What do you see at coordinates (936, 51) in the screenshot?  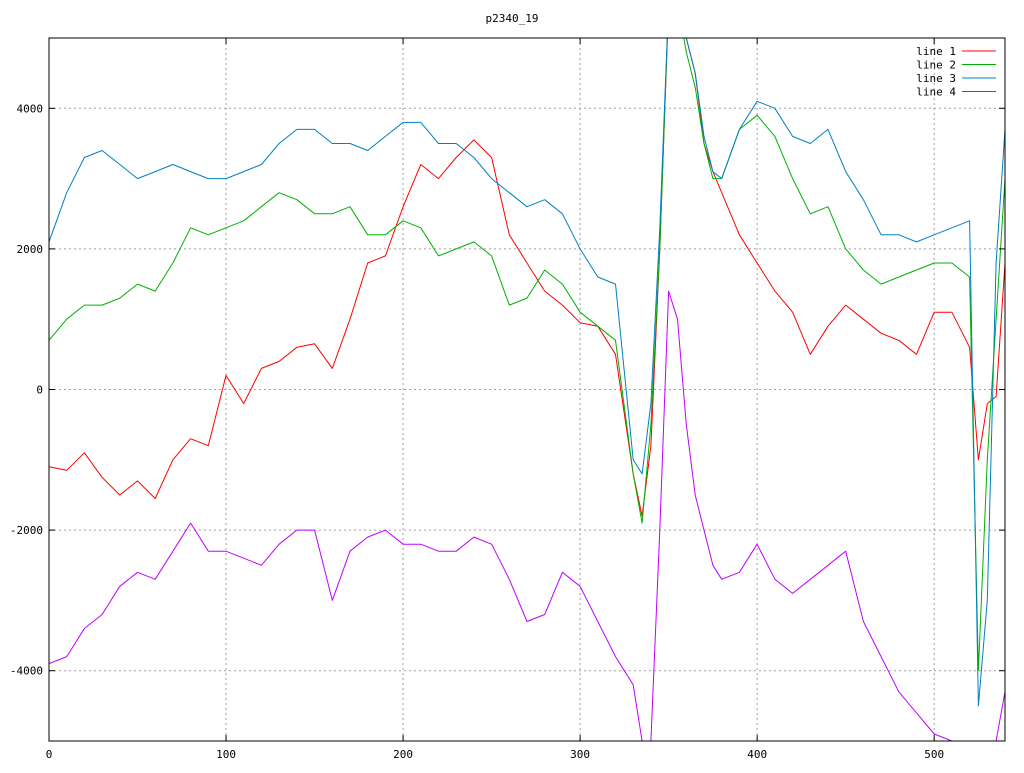 I see `legend-label-1: line 1` at bounding box center [936, 51].